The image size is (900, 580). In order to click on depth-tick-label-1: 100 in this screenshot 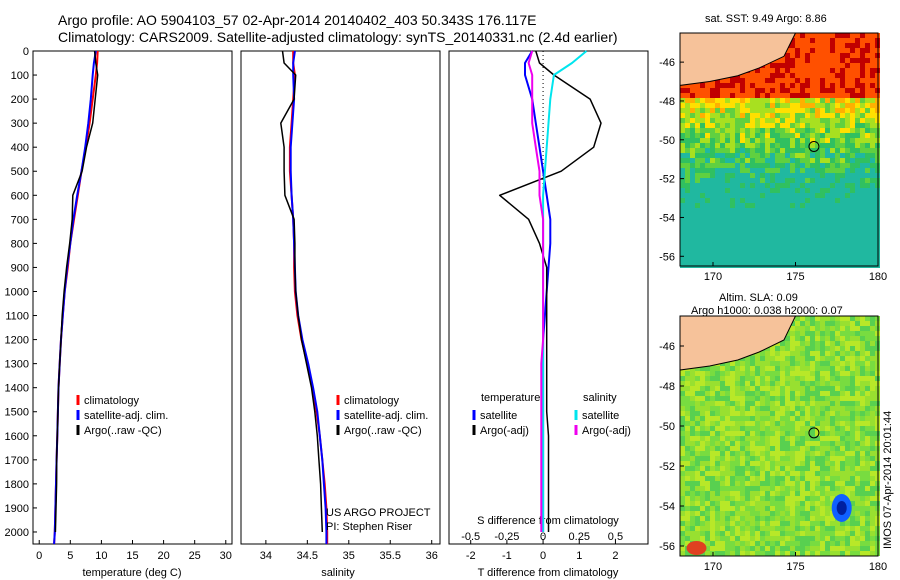, I will do `click(20, 76)`.